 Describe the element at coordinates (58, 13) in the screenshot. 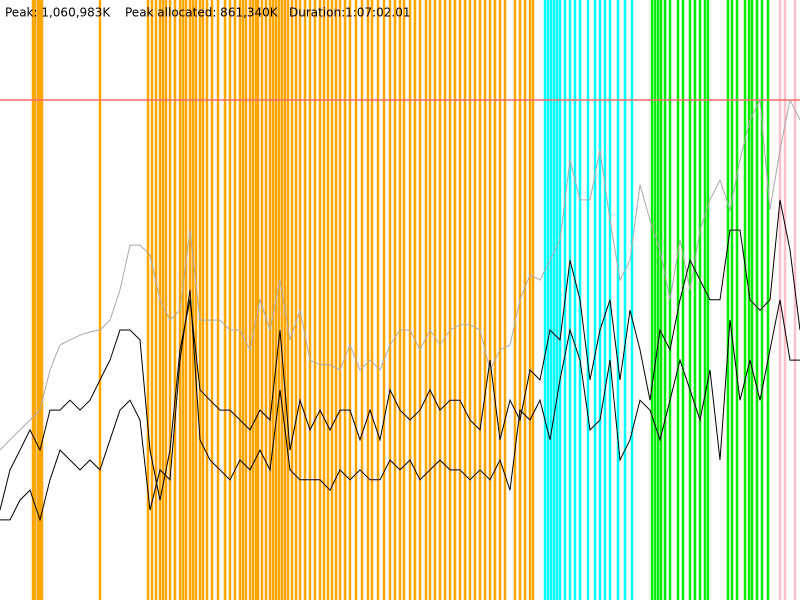

I see `peak-text: Peak: 1,060,983K` at that location.